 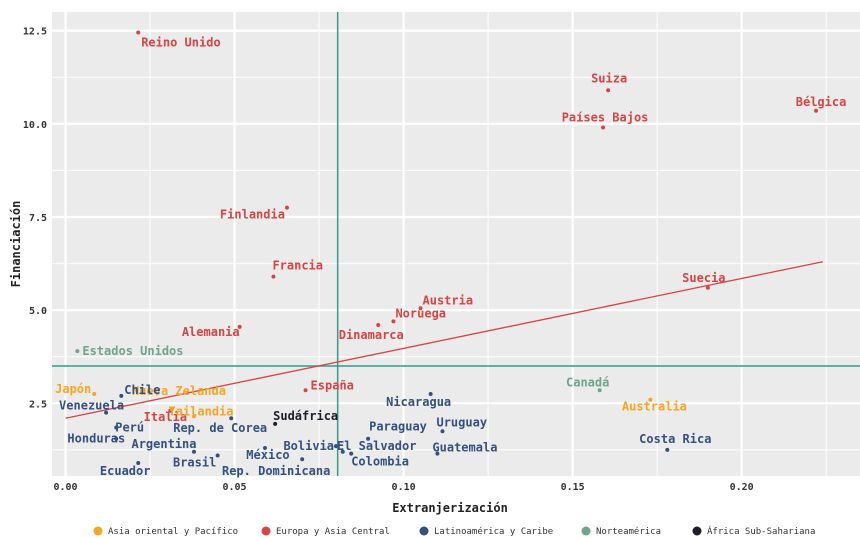 What do you see at coordinates (129, 428) in the screenshot?
I see `data-point-label: Perú` at bounding box center [129, 428].